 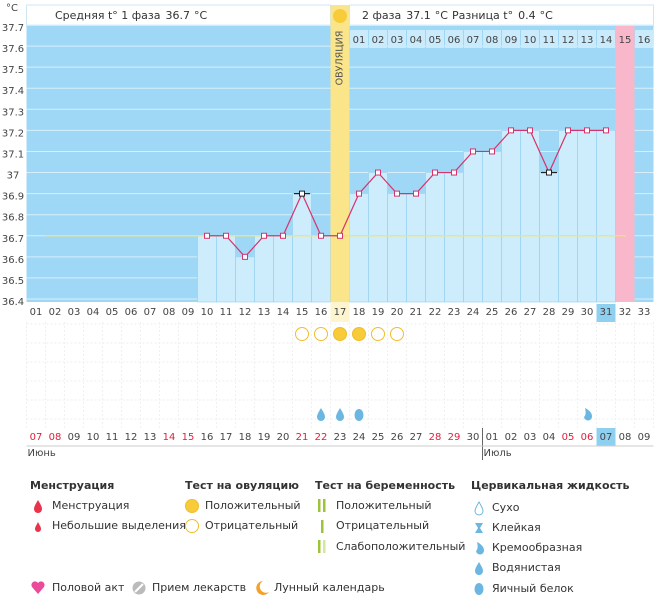 I want to click on day-label: 30, so click(x=587, y=312).